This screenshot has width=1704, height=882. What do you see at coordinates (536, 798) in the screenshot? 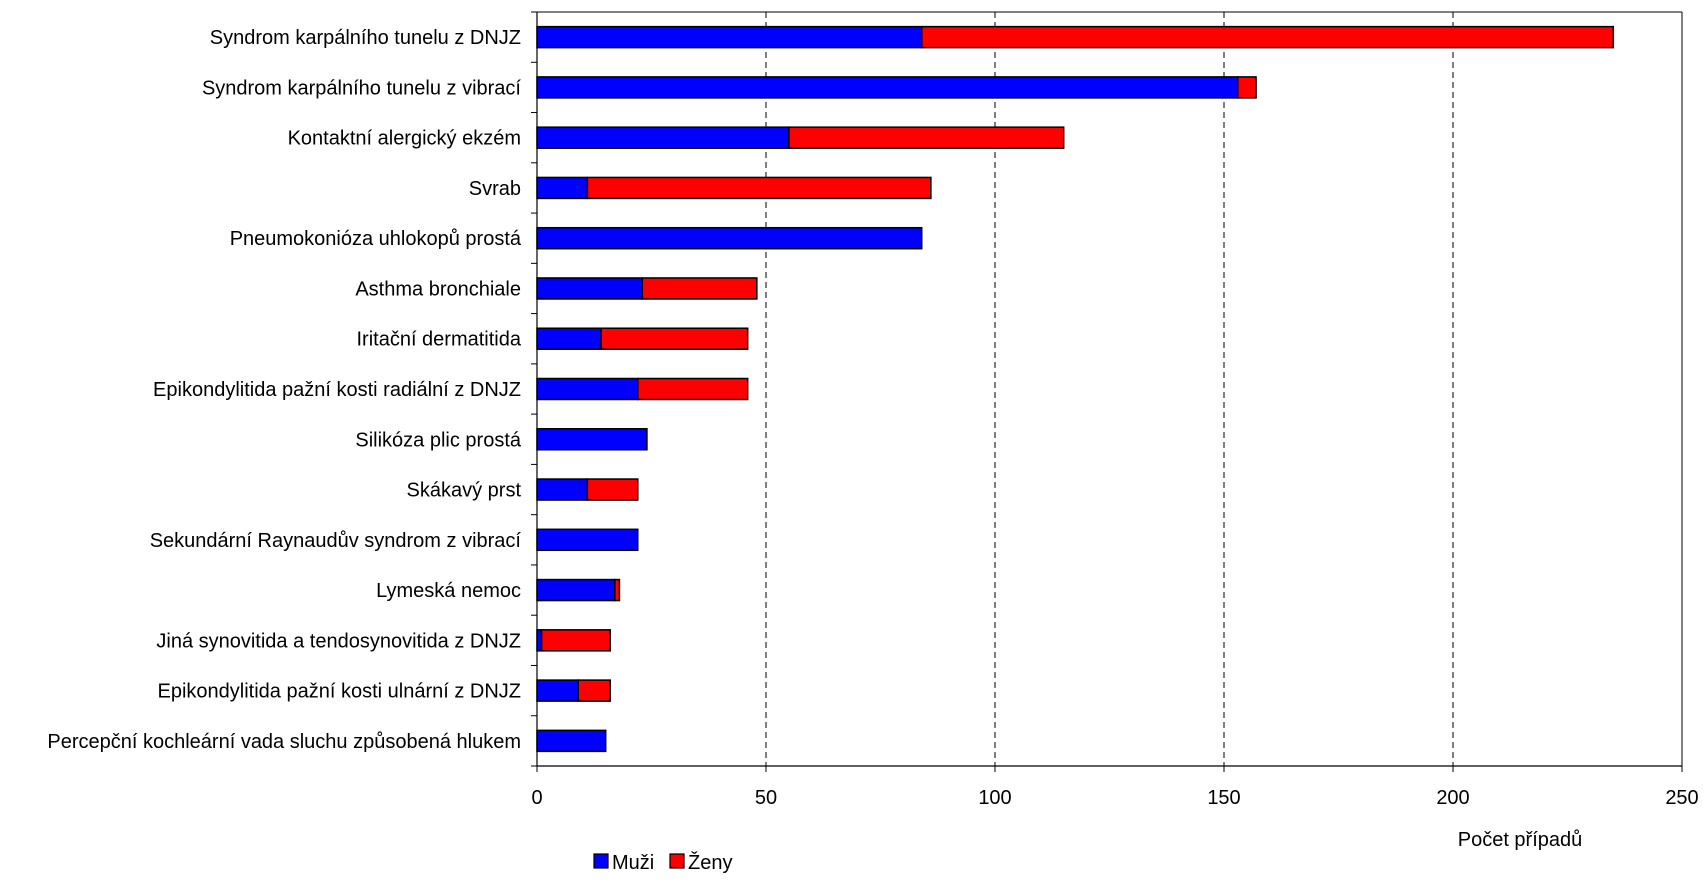
I see `x-tick-label-0: 0` at bounding box center [536, 798].